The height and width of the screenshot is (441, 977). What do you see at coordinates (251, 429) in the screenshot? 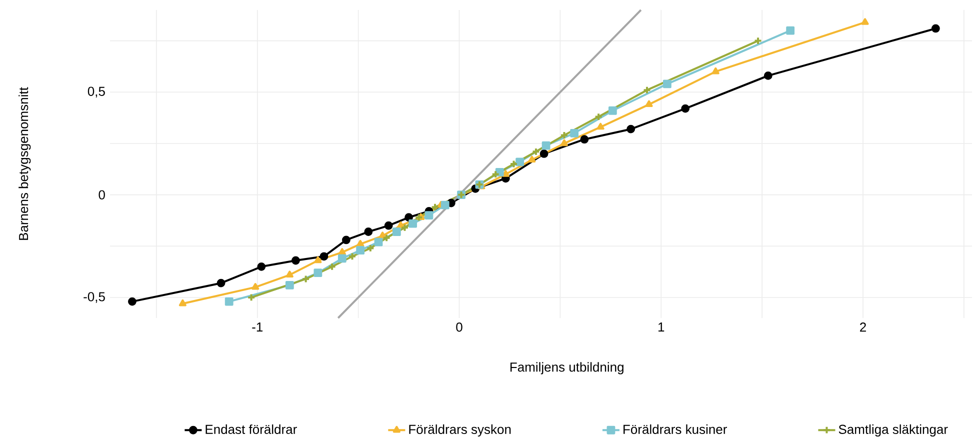
I see `legend-label: Endast föräldrar` at bounding box center [251, 429].